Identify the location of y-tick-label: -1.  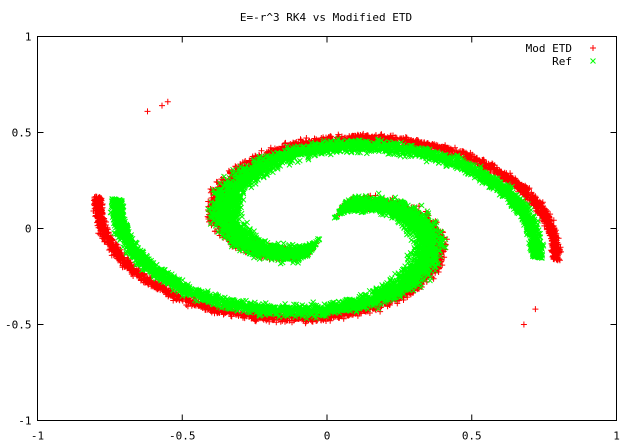
(24, 421).